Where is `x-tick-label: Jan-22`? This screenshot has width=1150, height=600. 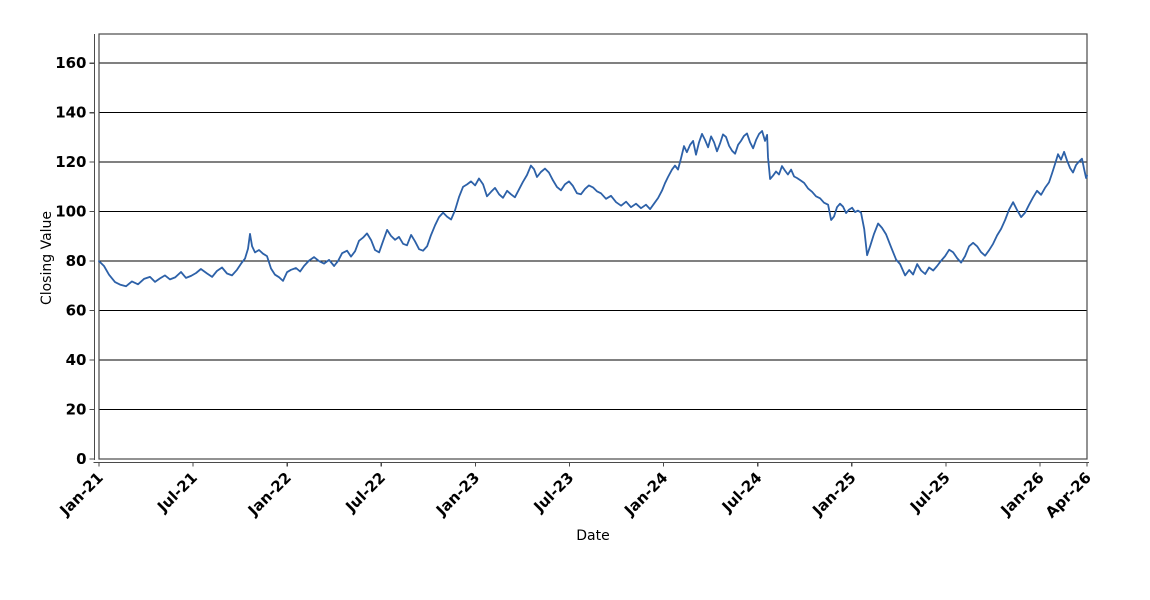 x-tick-label: Jan-22 is located at coordinates (269, 494).